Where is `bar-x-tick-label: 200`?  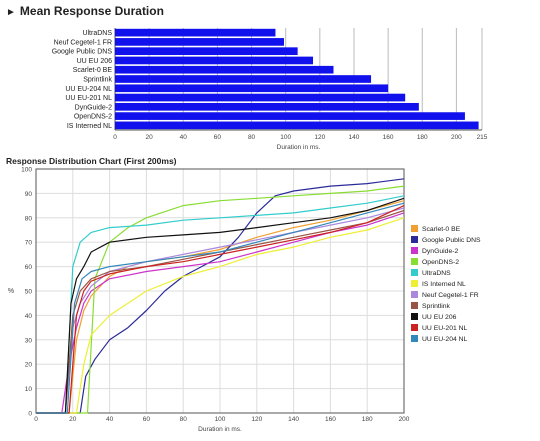 bar-x-tick-label: 200 is located at coordinates (456, 137).